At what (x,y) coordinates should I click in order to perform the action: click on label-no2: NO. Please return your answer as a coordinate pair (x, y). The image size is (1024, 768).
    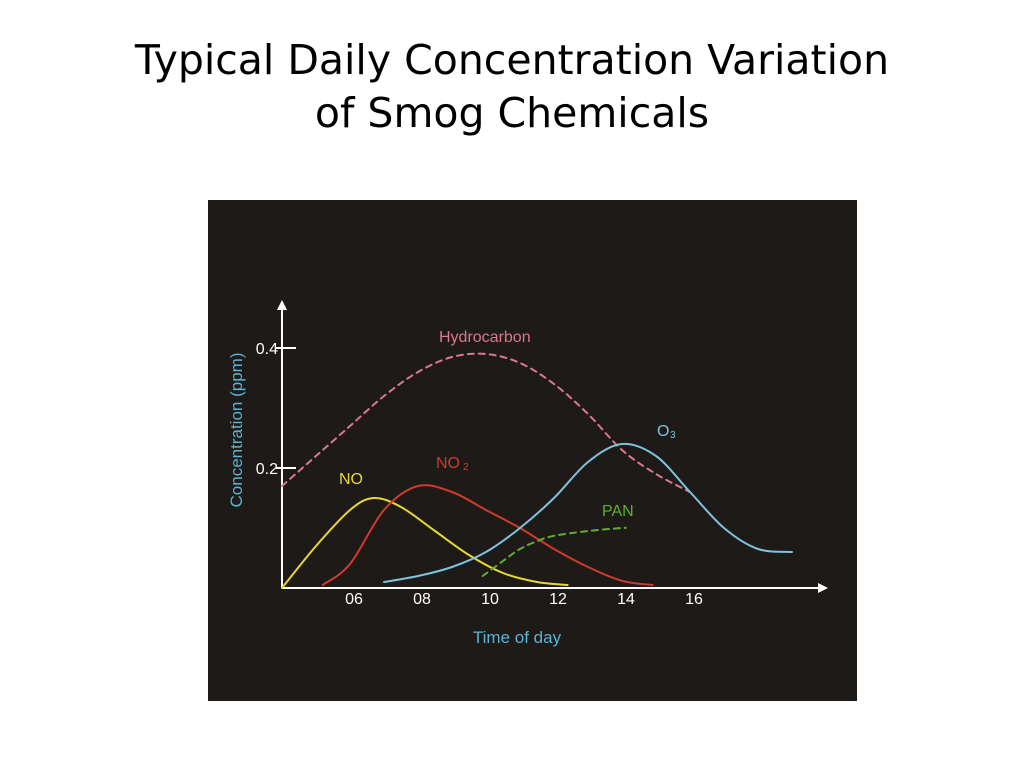
    Looking at the image, I should click on (448, 463).